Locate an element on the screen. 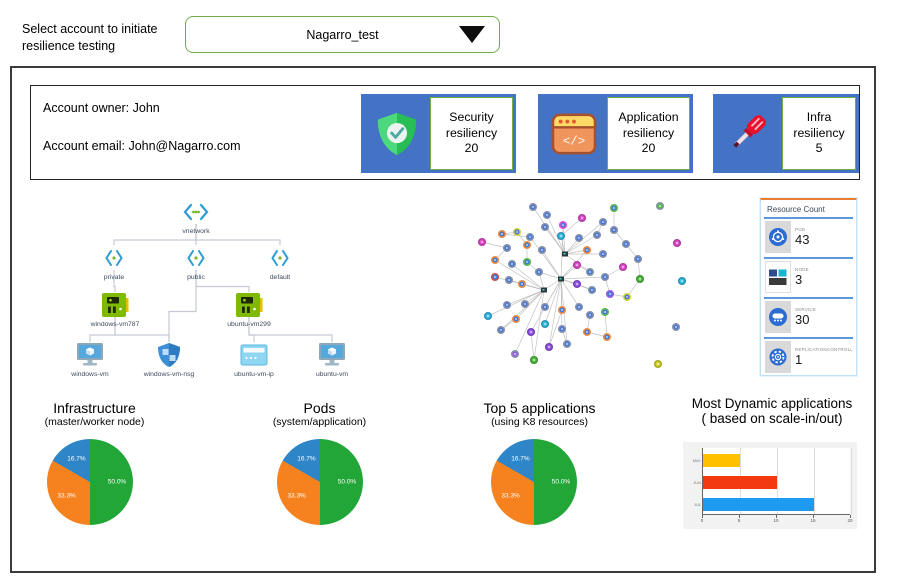 The height and width of the screenshot is (579, 906). infra-resiliency-value: Infra resiliency 5 is located at coordinates (819, 133).